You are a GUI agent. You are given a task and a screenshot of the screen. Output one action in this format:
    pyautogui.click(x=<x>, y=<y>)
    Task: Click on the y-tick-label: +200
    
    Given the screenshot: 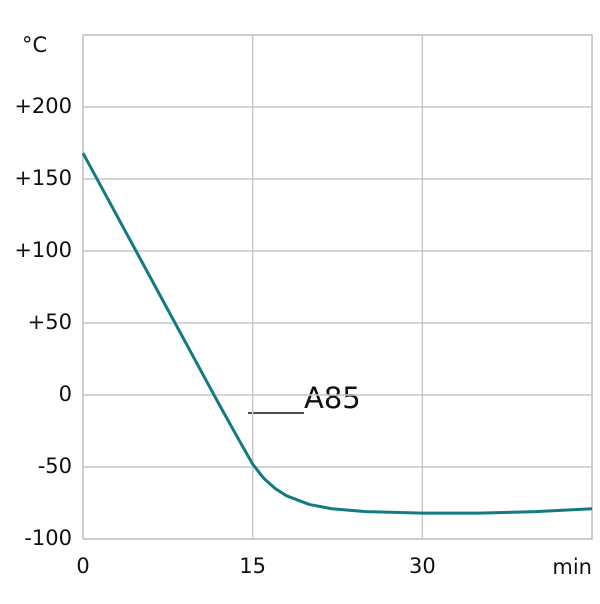 What is the action you would take?
    pyautogui.click(x=43, y=106)
    